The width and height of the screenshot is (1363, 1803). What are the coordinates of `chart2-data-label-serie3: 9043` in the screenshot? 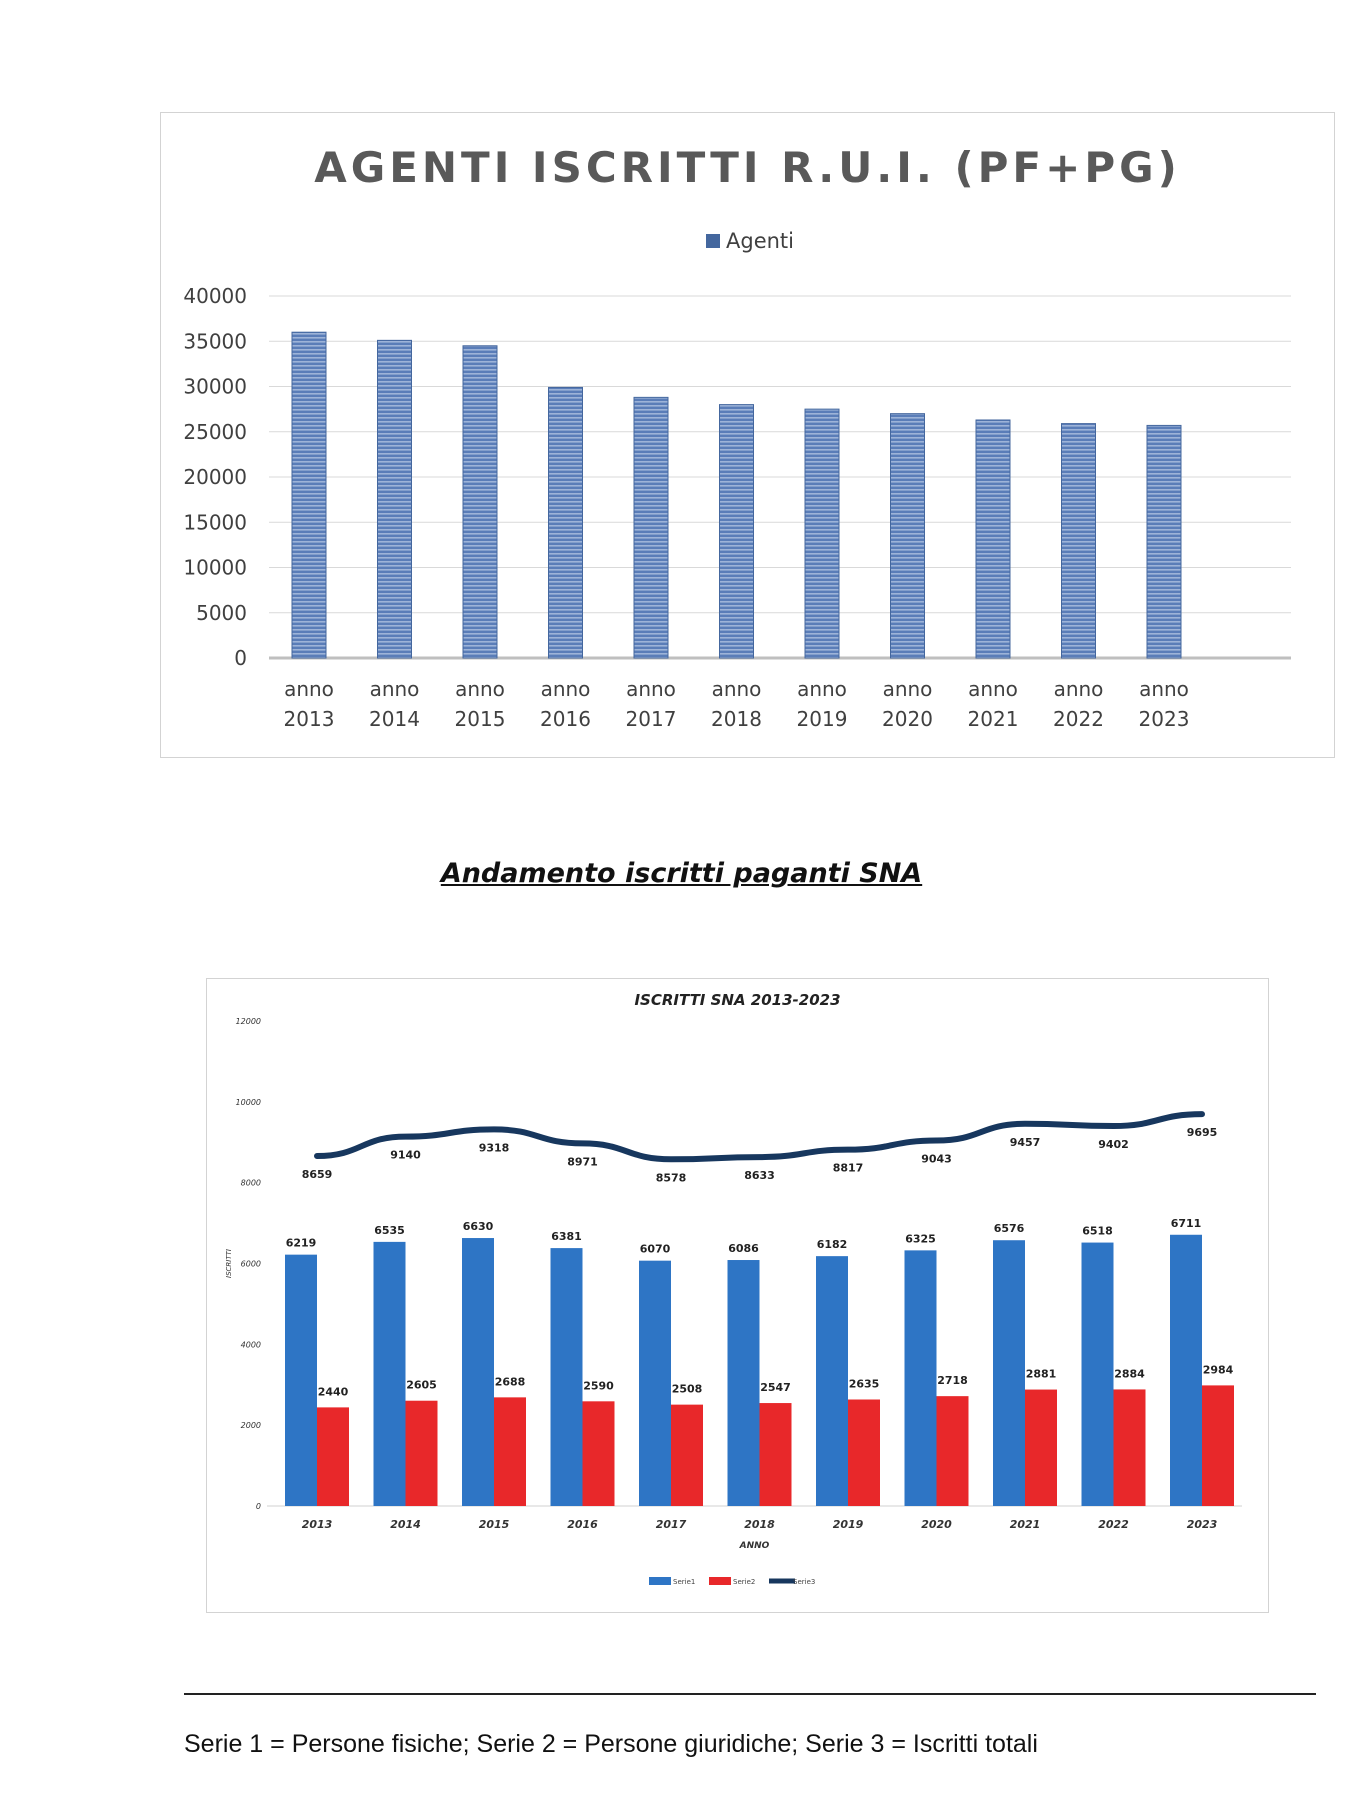 It's located at (936, 1159).